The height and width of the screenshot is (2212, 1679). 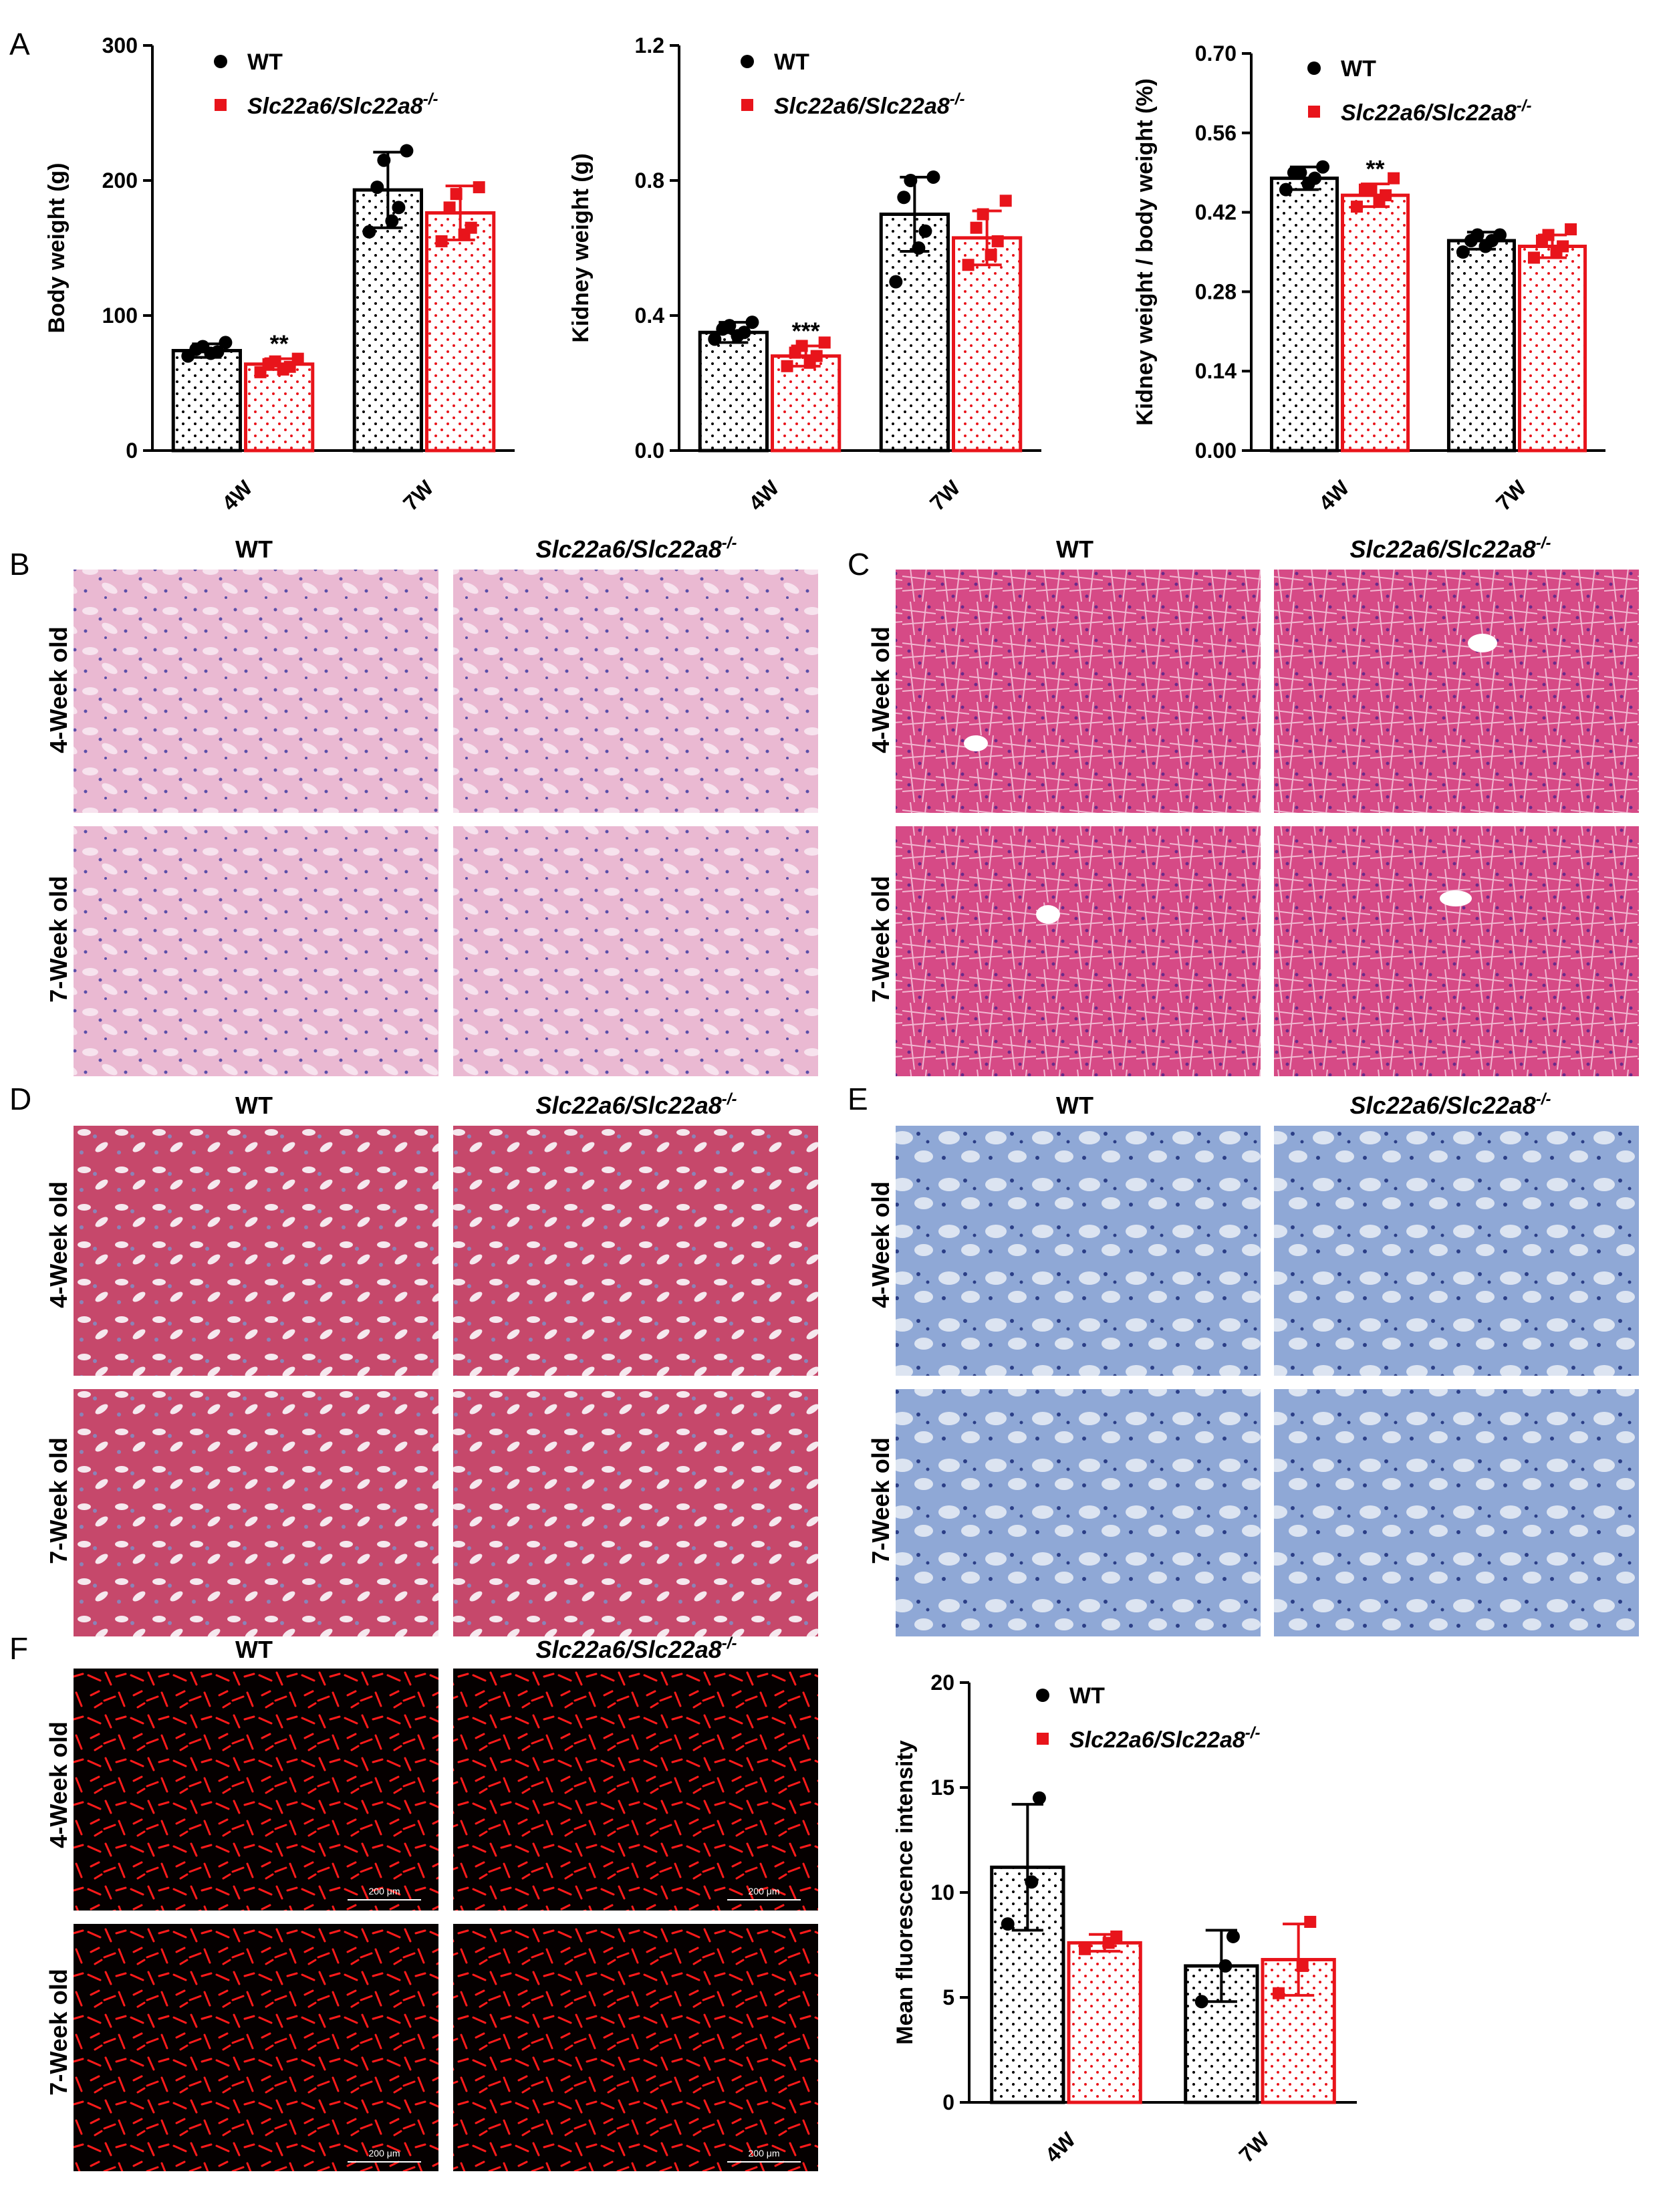 I want to click on fluorescence-f-ko-4week, so click(x=635, y=1790).